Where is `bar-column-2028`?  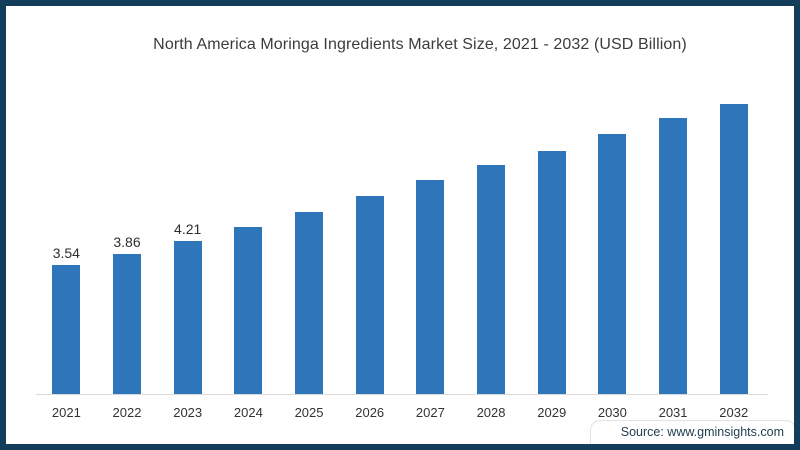
bar-column-2028 is located at coordinates (491, 270).